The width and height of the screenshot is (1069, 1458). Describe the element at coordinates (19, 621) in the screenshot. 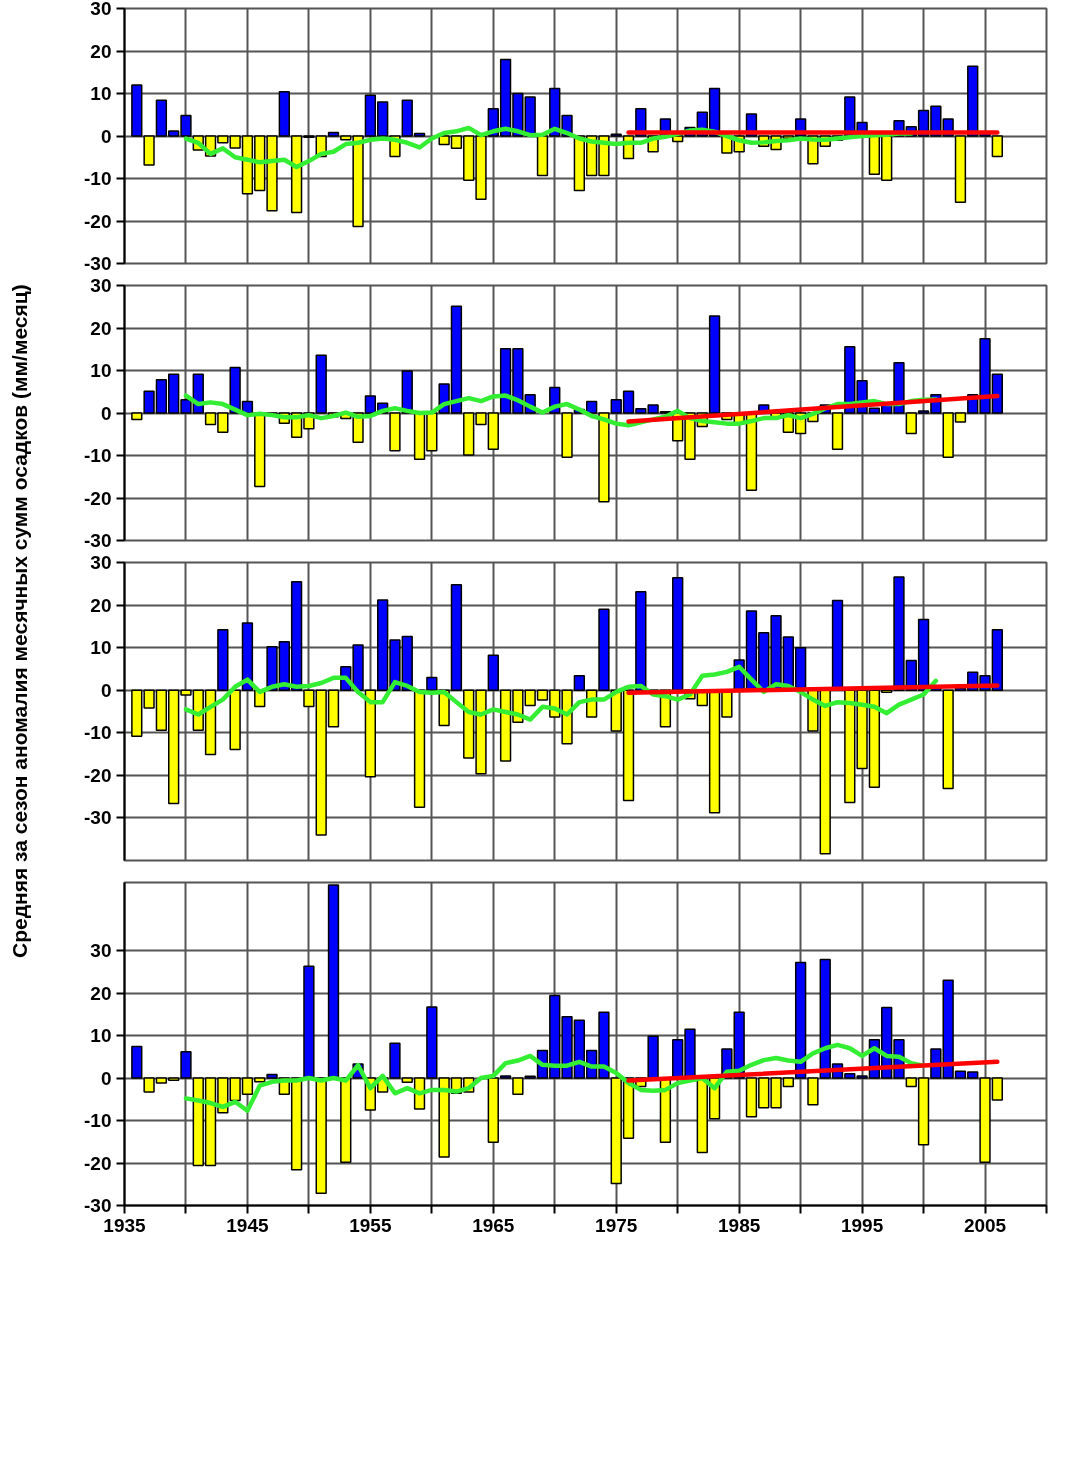

I see `y-axis-title: Средняя за сезон аномалия месячных сумм осадков (мм/месяц)` at that location.